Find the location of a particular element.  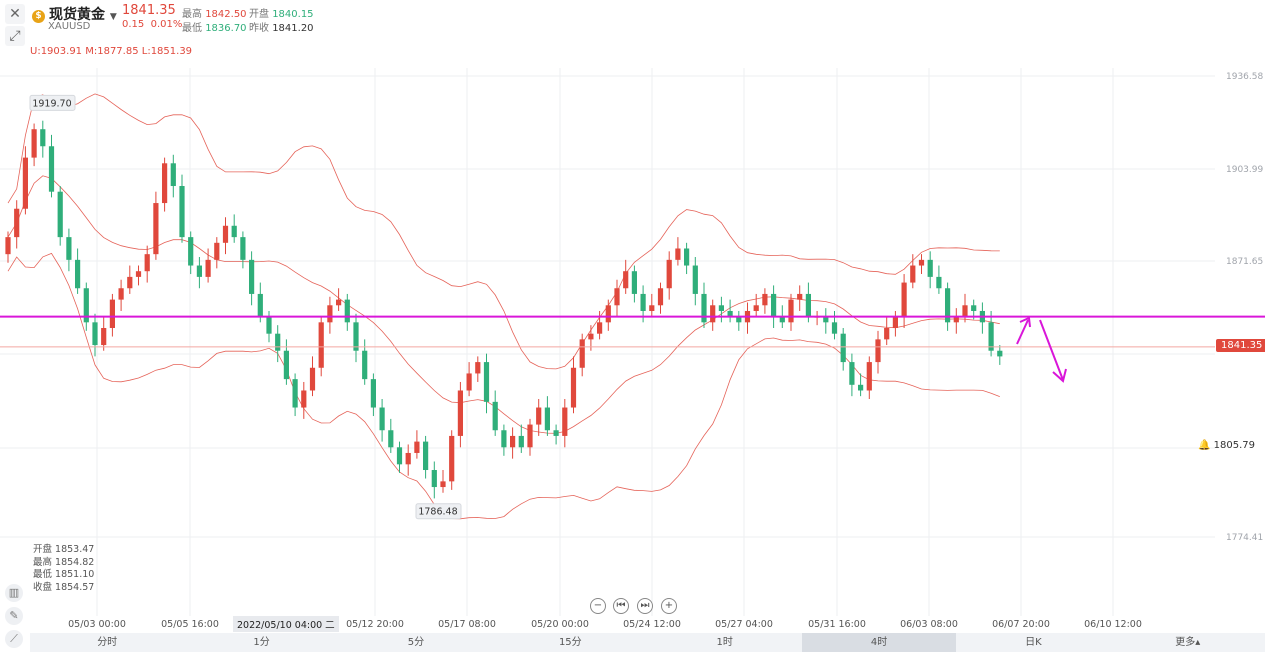

stat-high: 最高 1842.50 is located at coordinates (214, 14).